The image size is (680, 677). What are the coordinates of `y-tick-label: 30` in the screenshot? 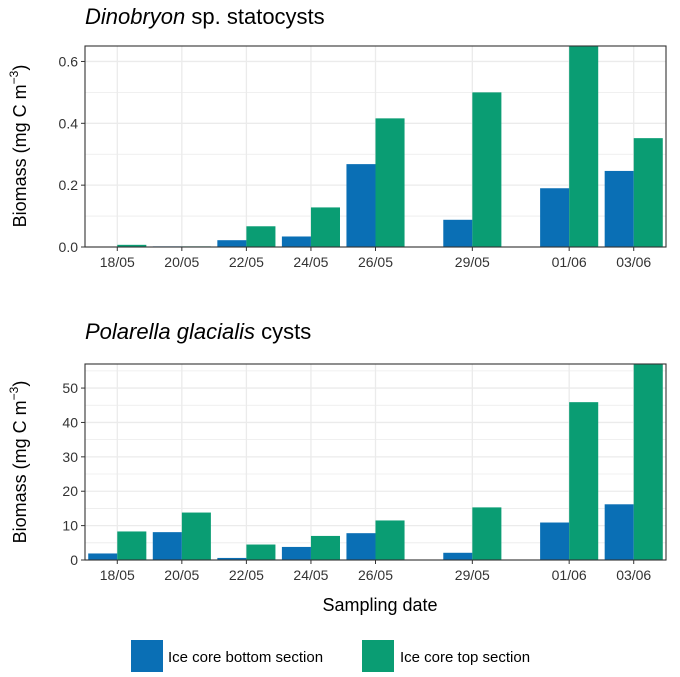 It's located at (70, 457).